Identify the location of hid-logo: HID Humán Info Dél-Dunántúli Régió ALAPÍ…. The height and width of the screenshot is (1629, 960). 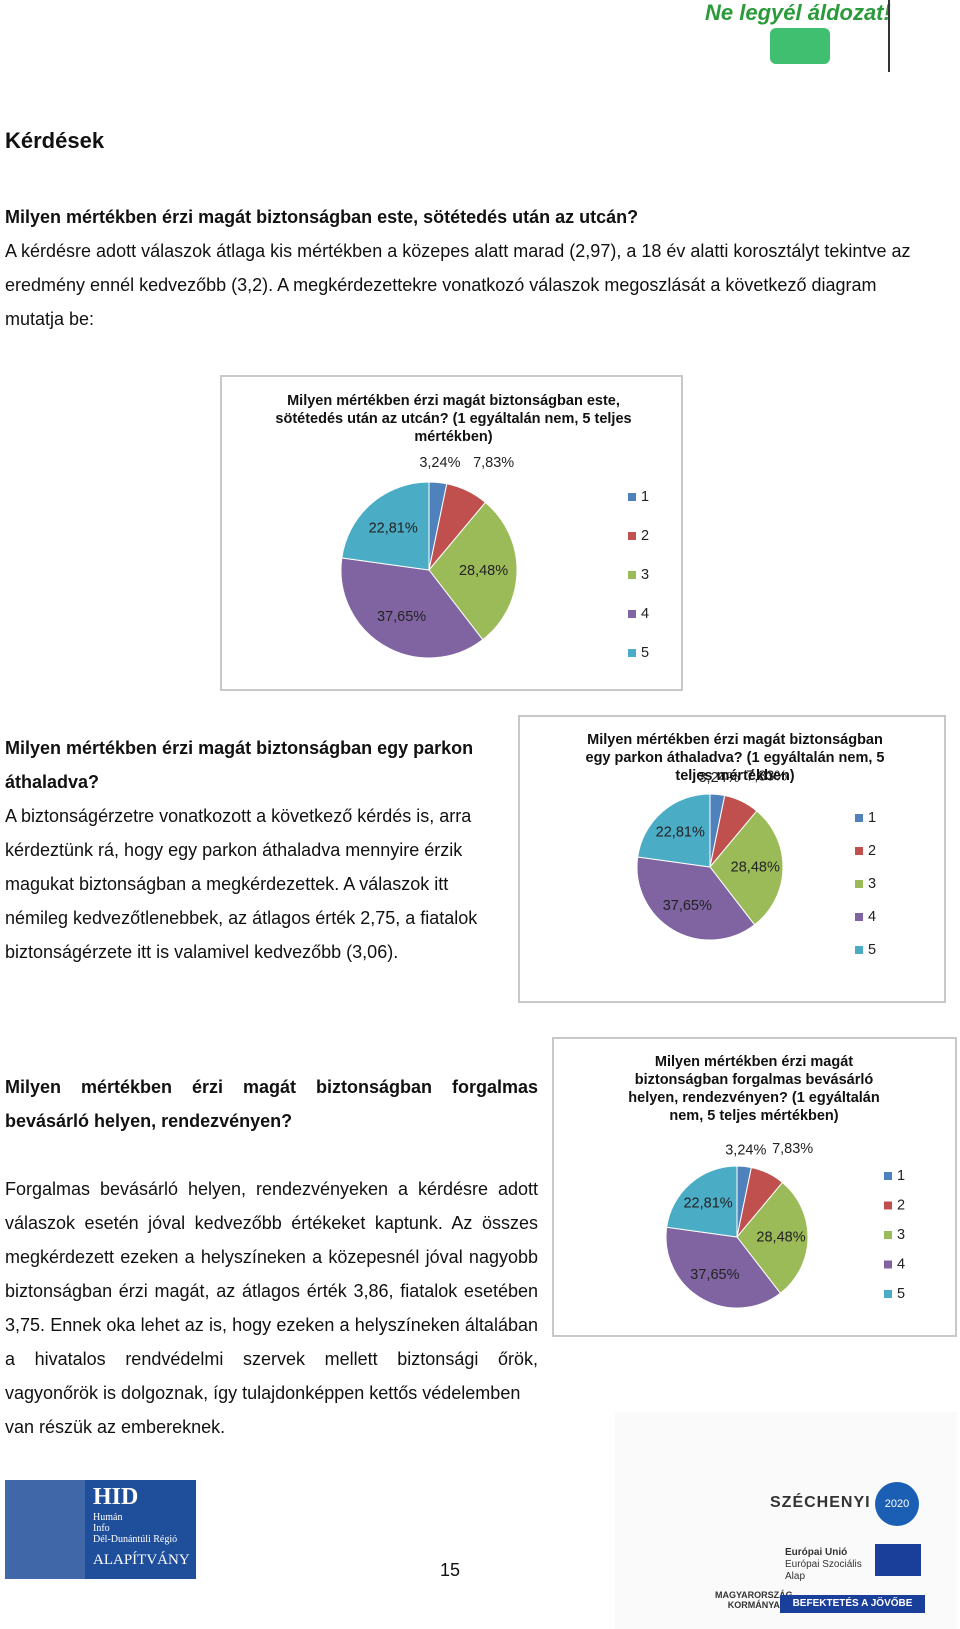
(100, 1529).